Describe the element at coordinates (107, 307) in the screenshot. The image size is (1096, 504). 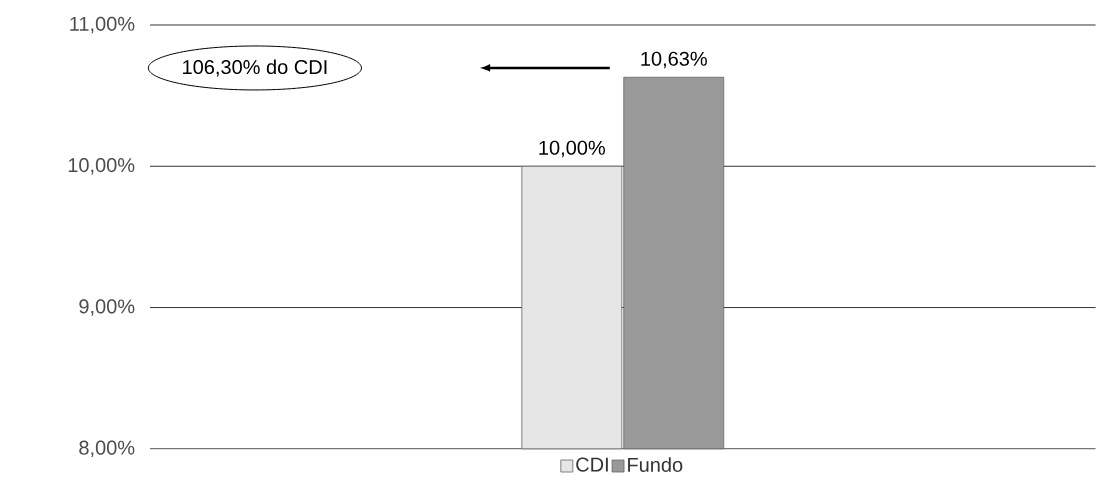
I see `y-tick-label: 9,00%` at that location.